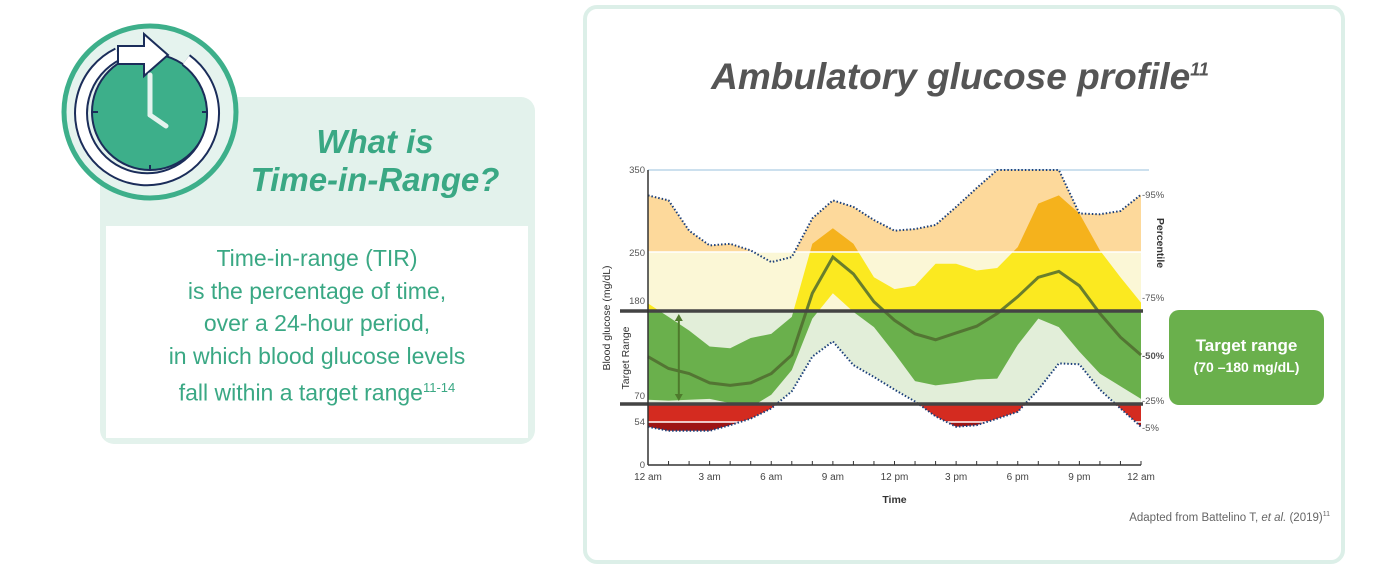 The image size is (1400, 564). I want to click on target-range-values: (70 –180 mg/dL), so click(1246, 367).